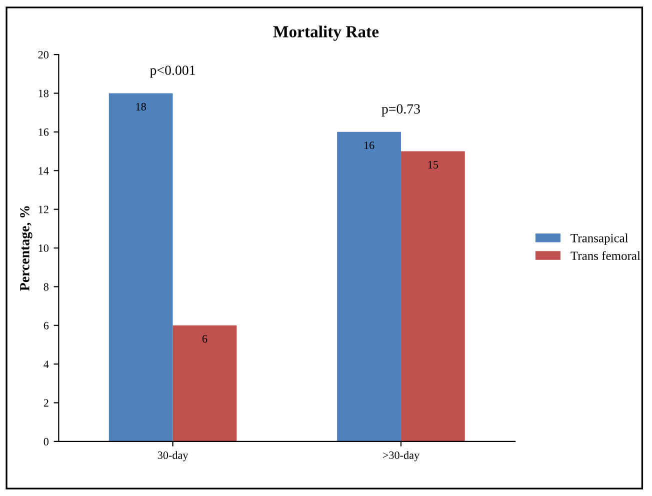 The image size is (652, 496). I want to click on x-tick-label: >30-day, so click(401, 456).